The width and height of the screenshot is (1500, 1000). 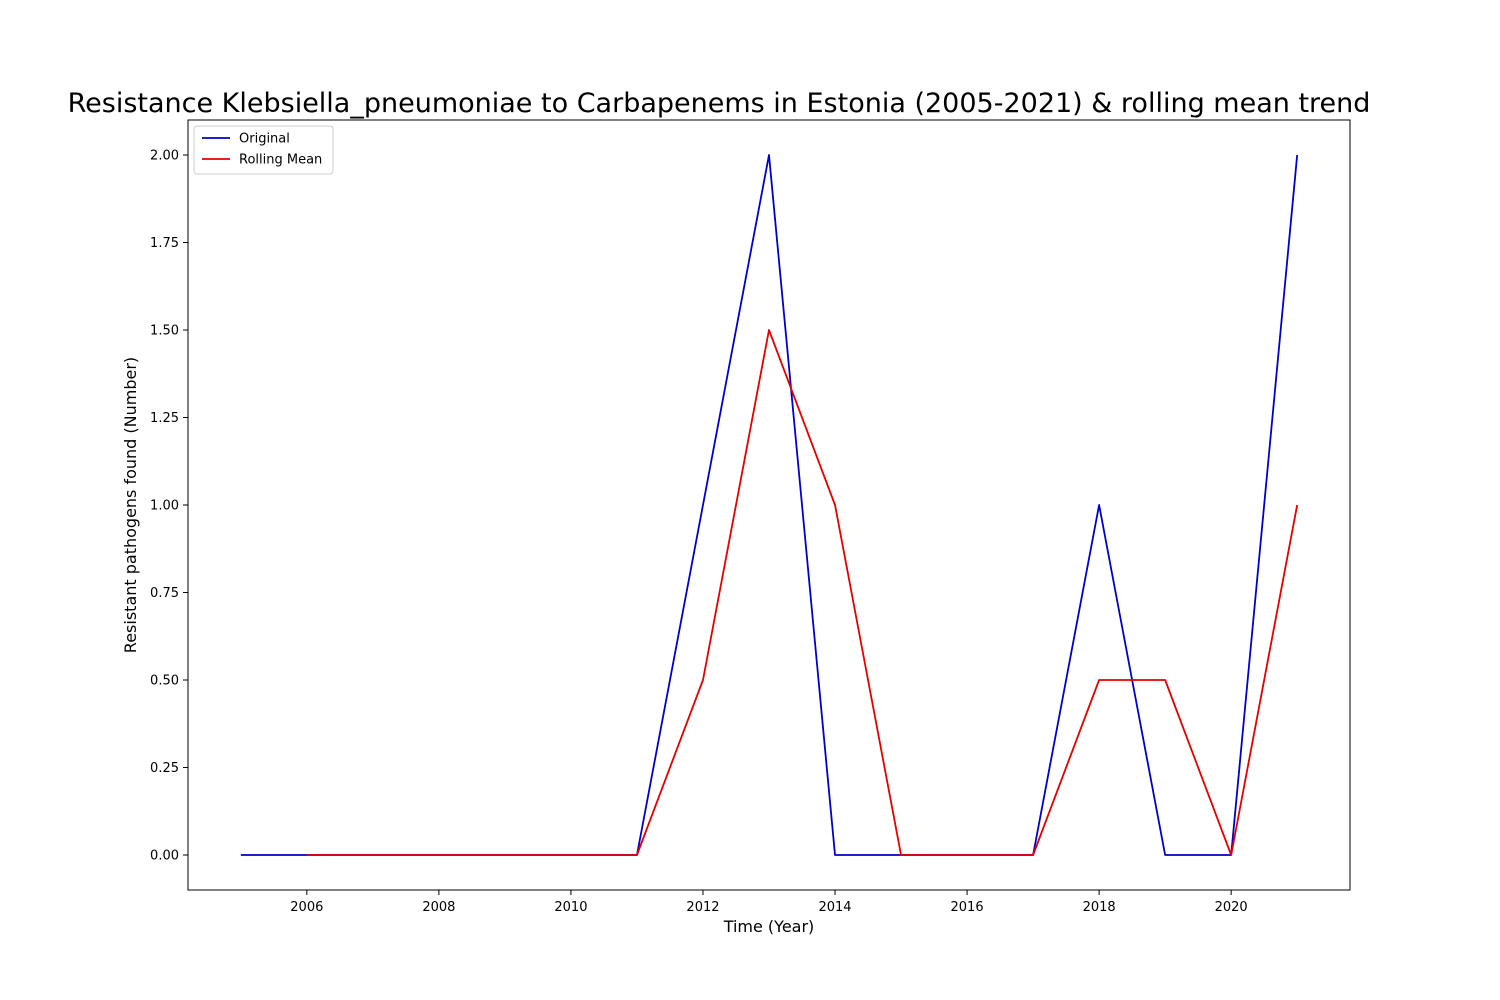 I want to click on legend: Original Rolling Mean, so click(x=263, y=150).